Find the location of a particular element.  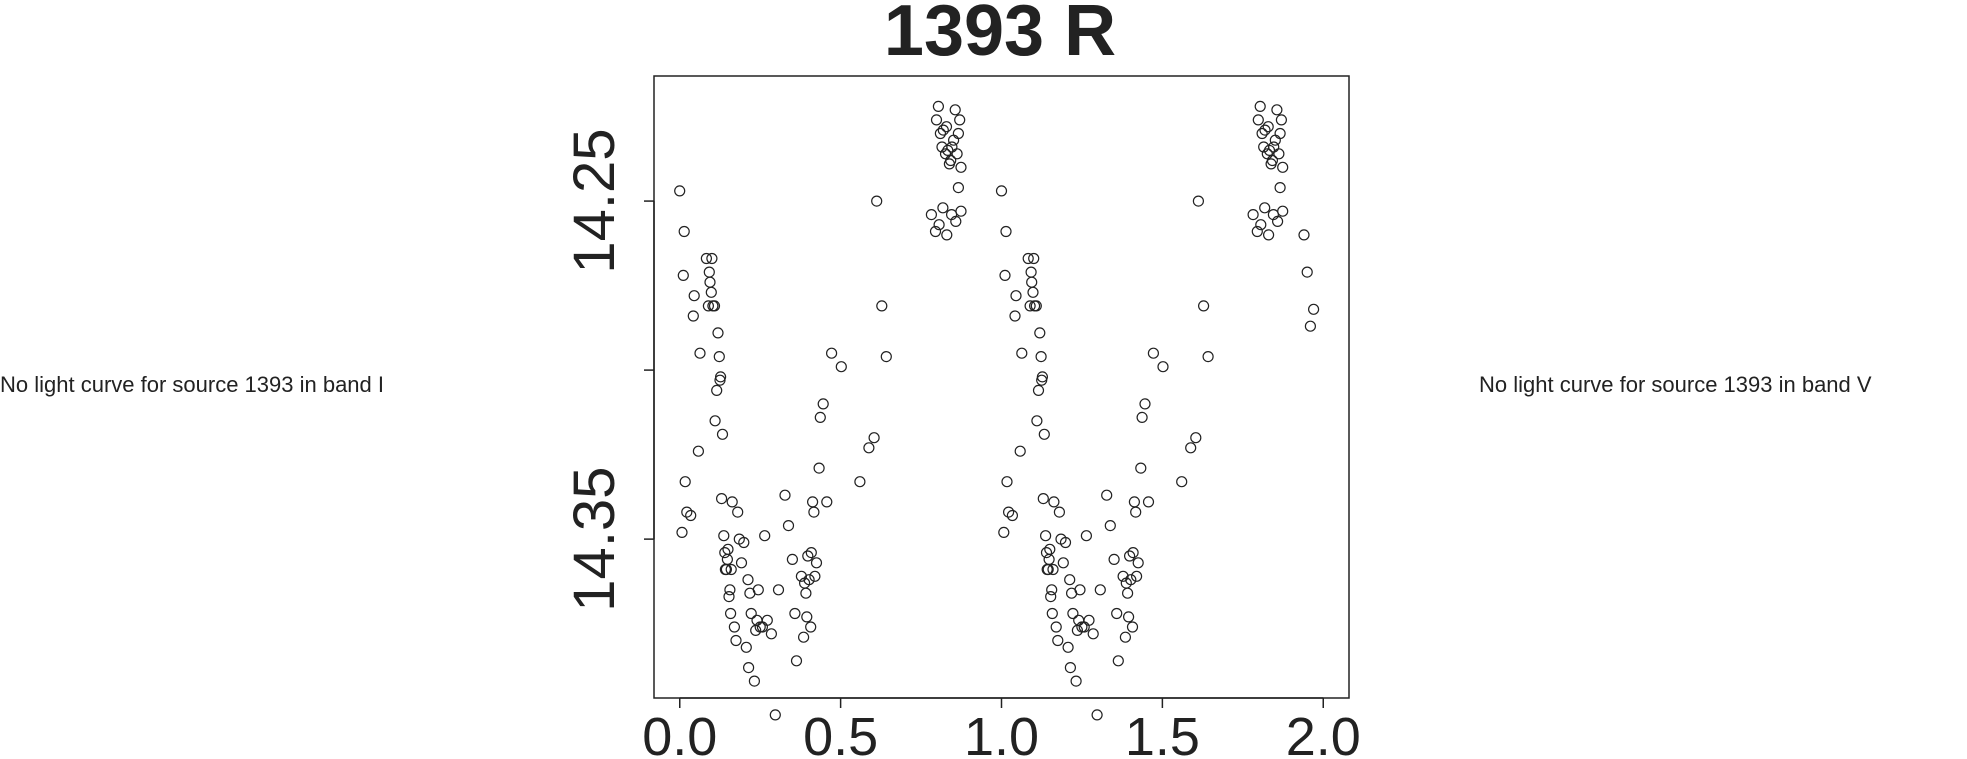

x-tick-label: 2.0 is located at coordinates (1323, 733).